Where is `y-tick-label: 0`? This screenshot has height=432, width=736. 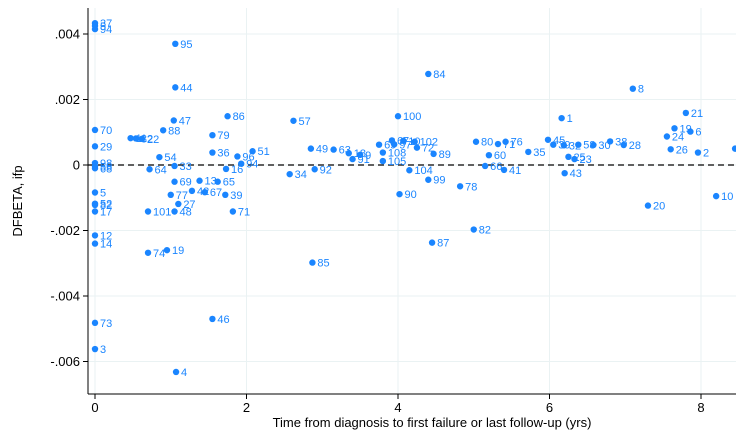 y-tick-label: 0 is located at coordinates (76, 165).